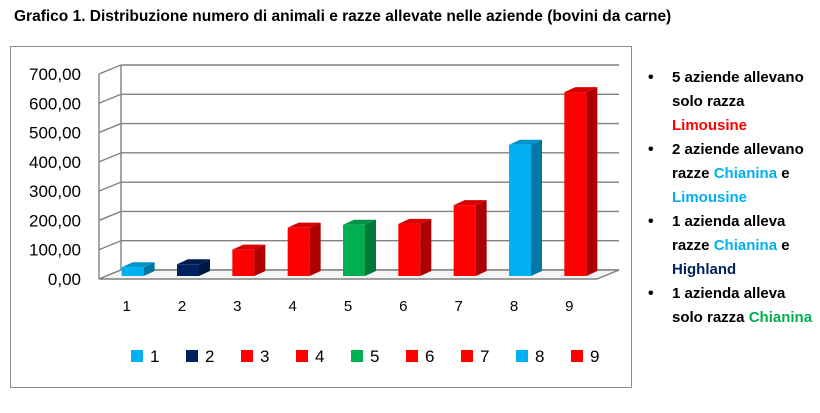  What do you see at coordinates (738, 161) in the screenshot?
I see `note-text: 2 aziende allevano razze` at bounding box center [738, 161].